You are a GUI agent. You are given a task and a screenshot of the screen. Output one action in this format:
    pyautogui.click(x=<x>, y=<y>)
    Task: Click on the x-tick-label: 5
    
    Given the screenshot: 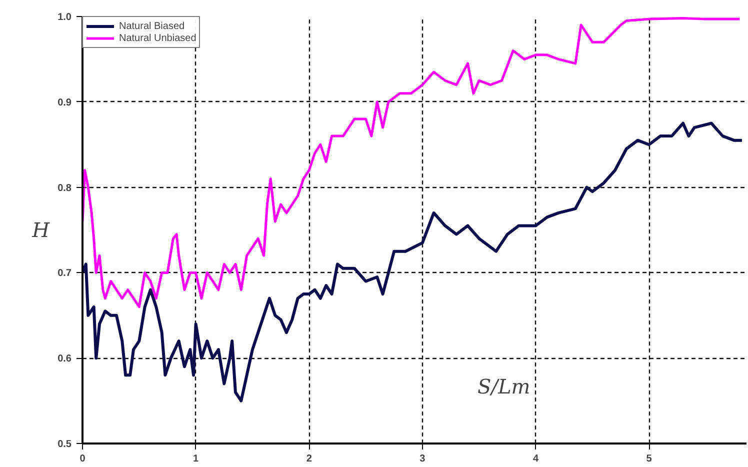 What is the action you would take?
    pyautogui.click(x=649, y=459)
    